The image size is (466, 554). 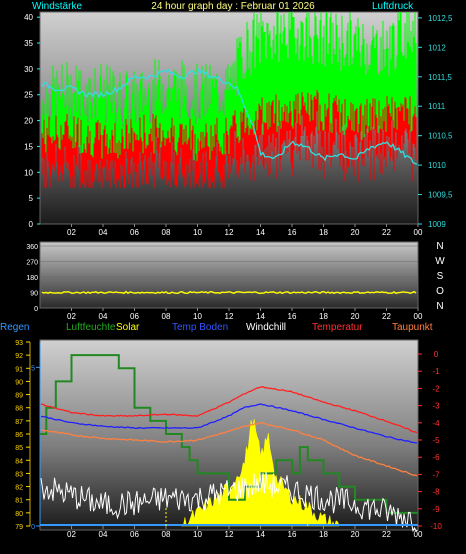 I want to click on ground-temp-line, so click(x=229, y=423).